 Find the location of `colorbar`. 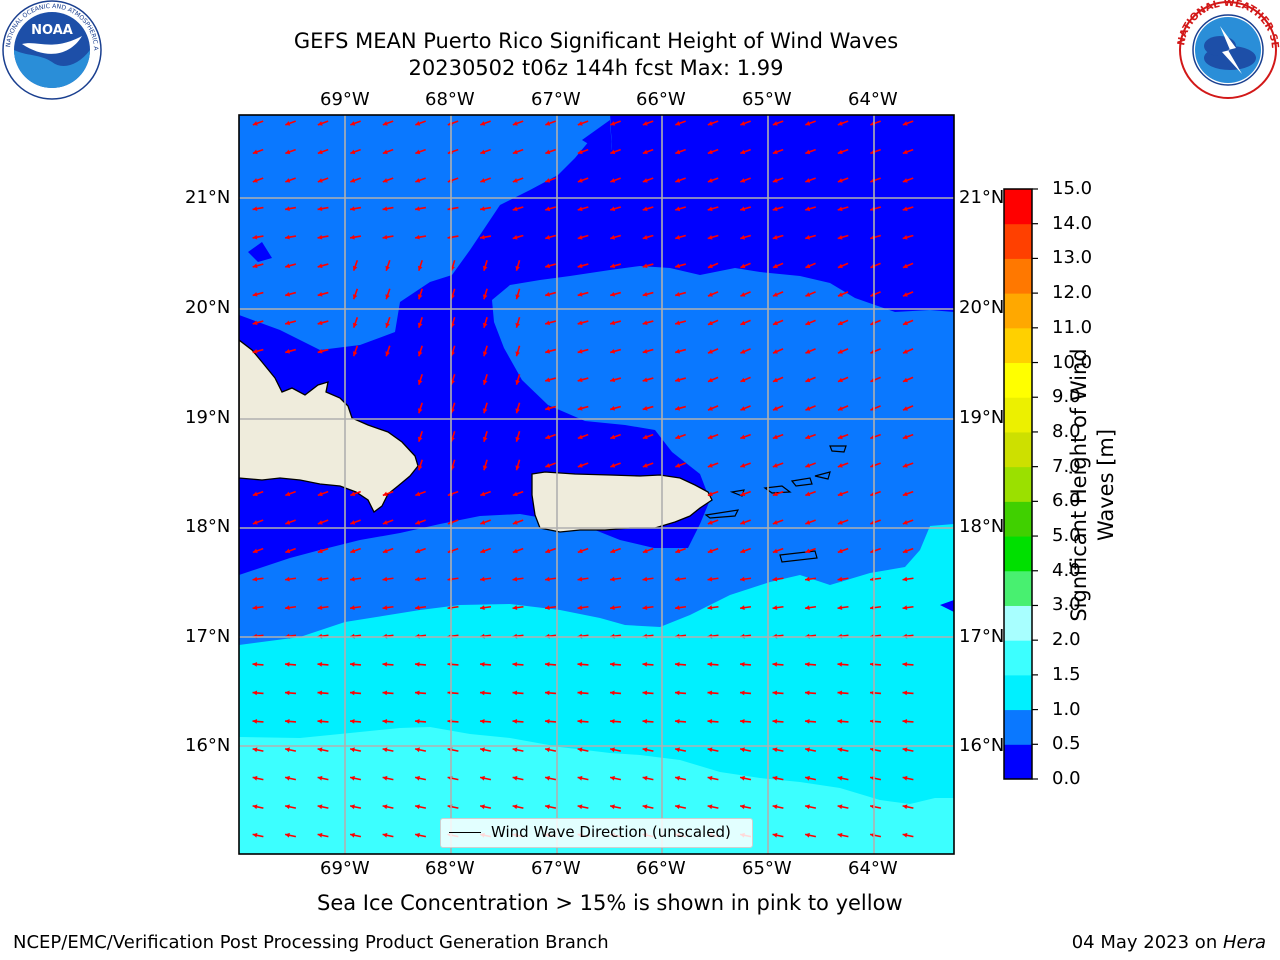

colorbar is located at coordinates (1020, 484).